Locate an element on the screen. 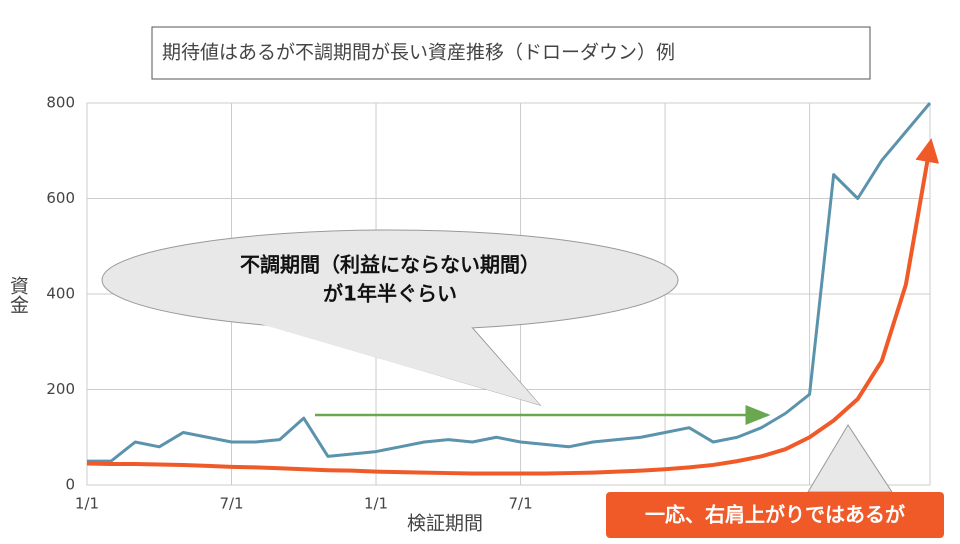 This screenshot has height=544, width=960. callout-box is located at coordinates (775, 515).